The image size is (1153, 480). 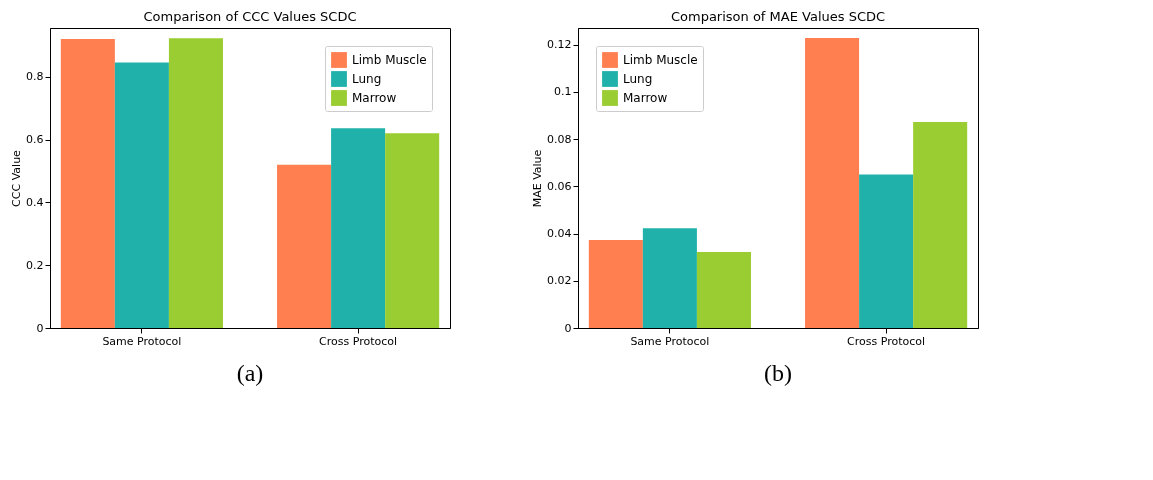 What do you see at coordinates (559, 281) in the screenshot?
I see `y-tick-label: 0.02` at bounding box center [559, 281].